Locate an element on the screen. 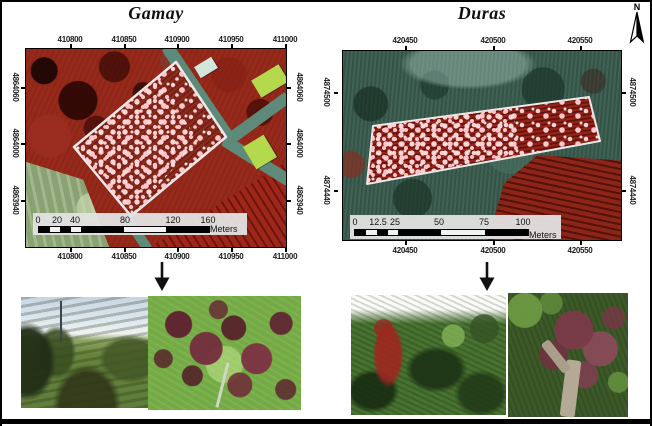 This screenshot has height=426, width=652. figure-border-right is located at coordinates (651, 213).